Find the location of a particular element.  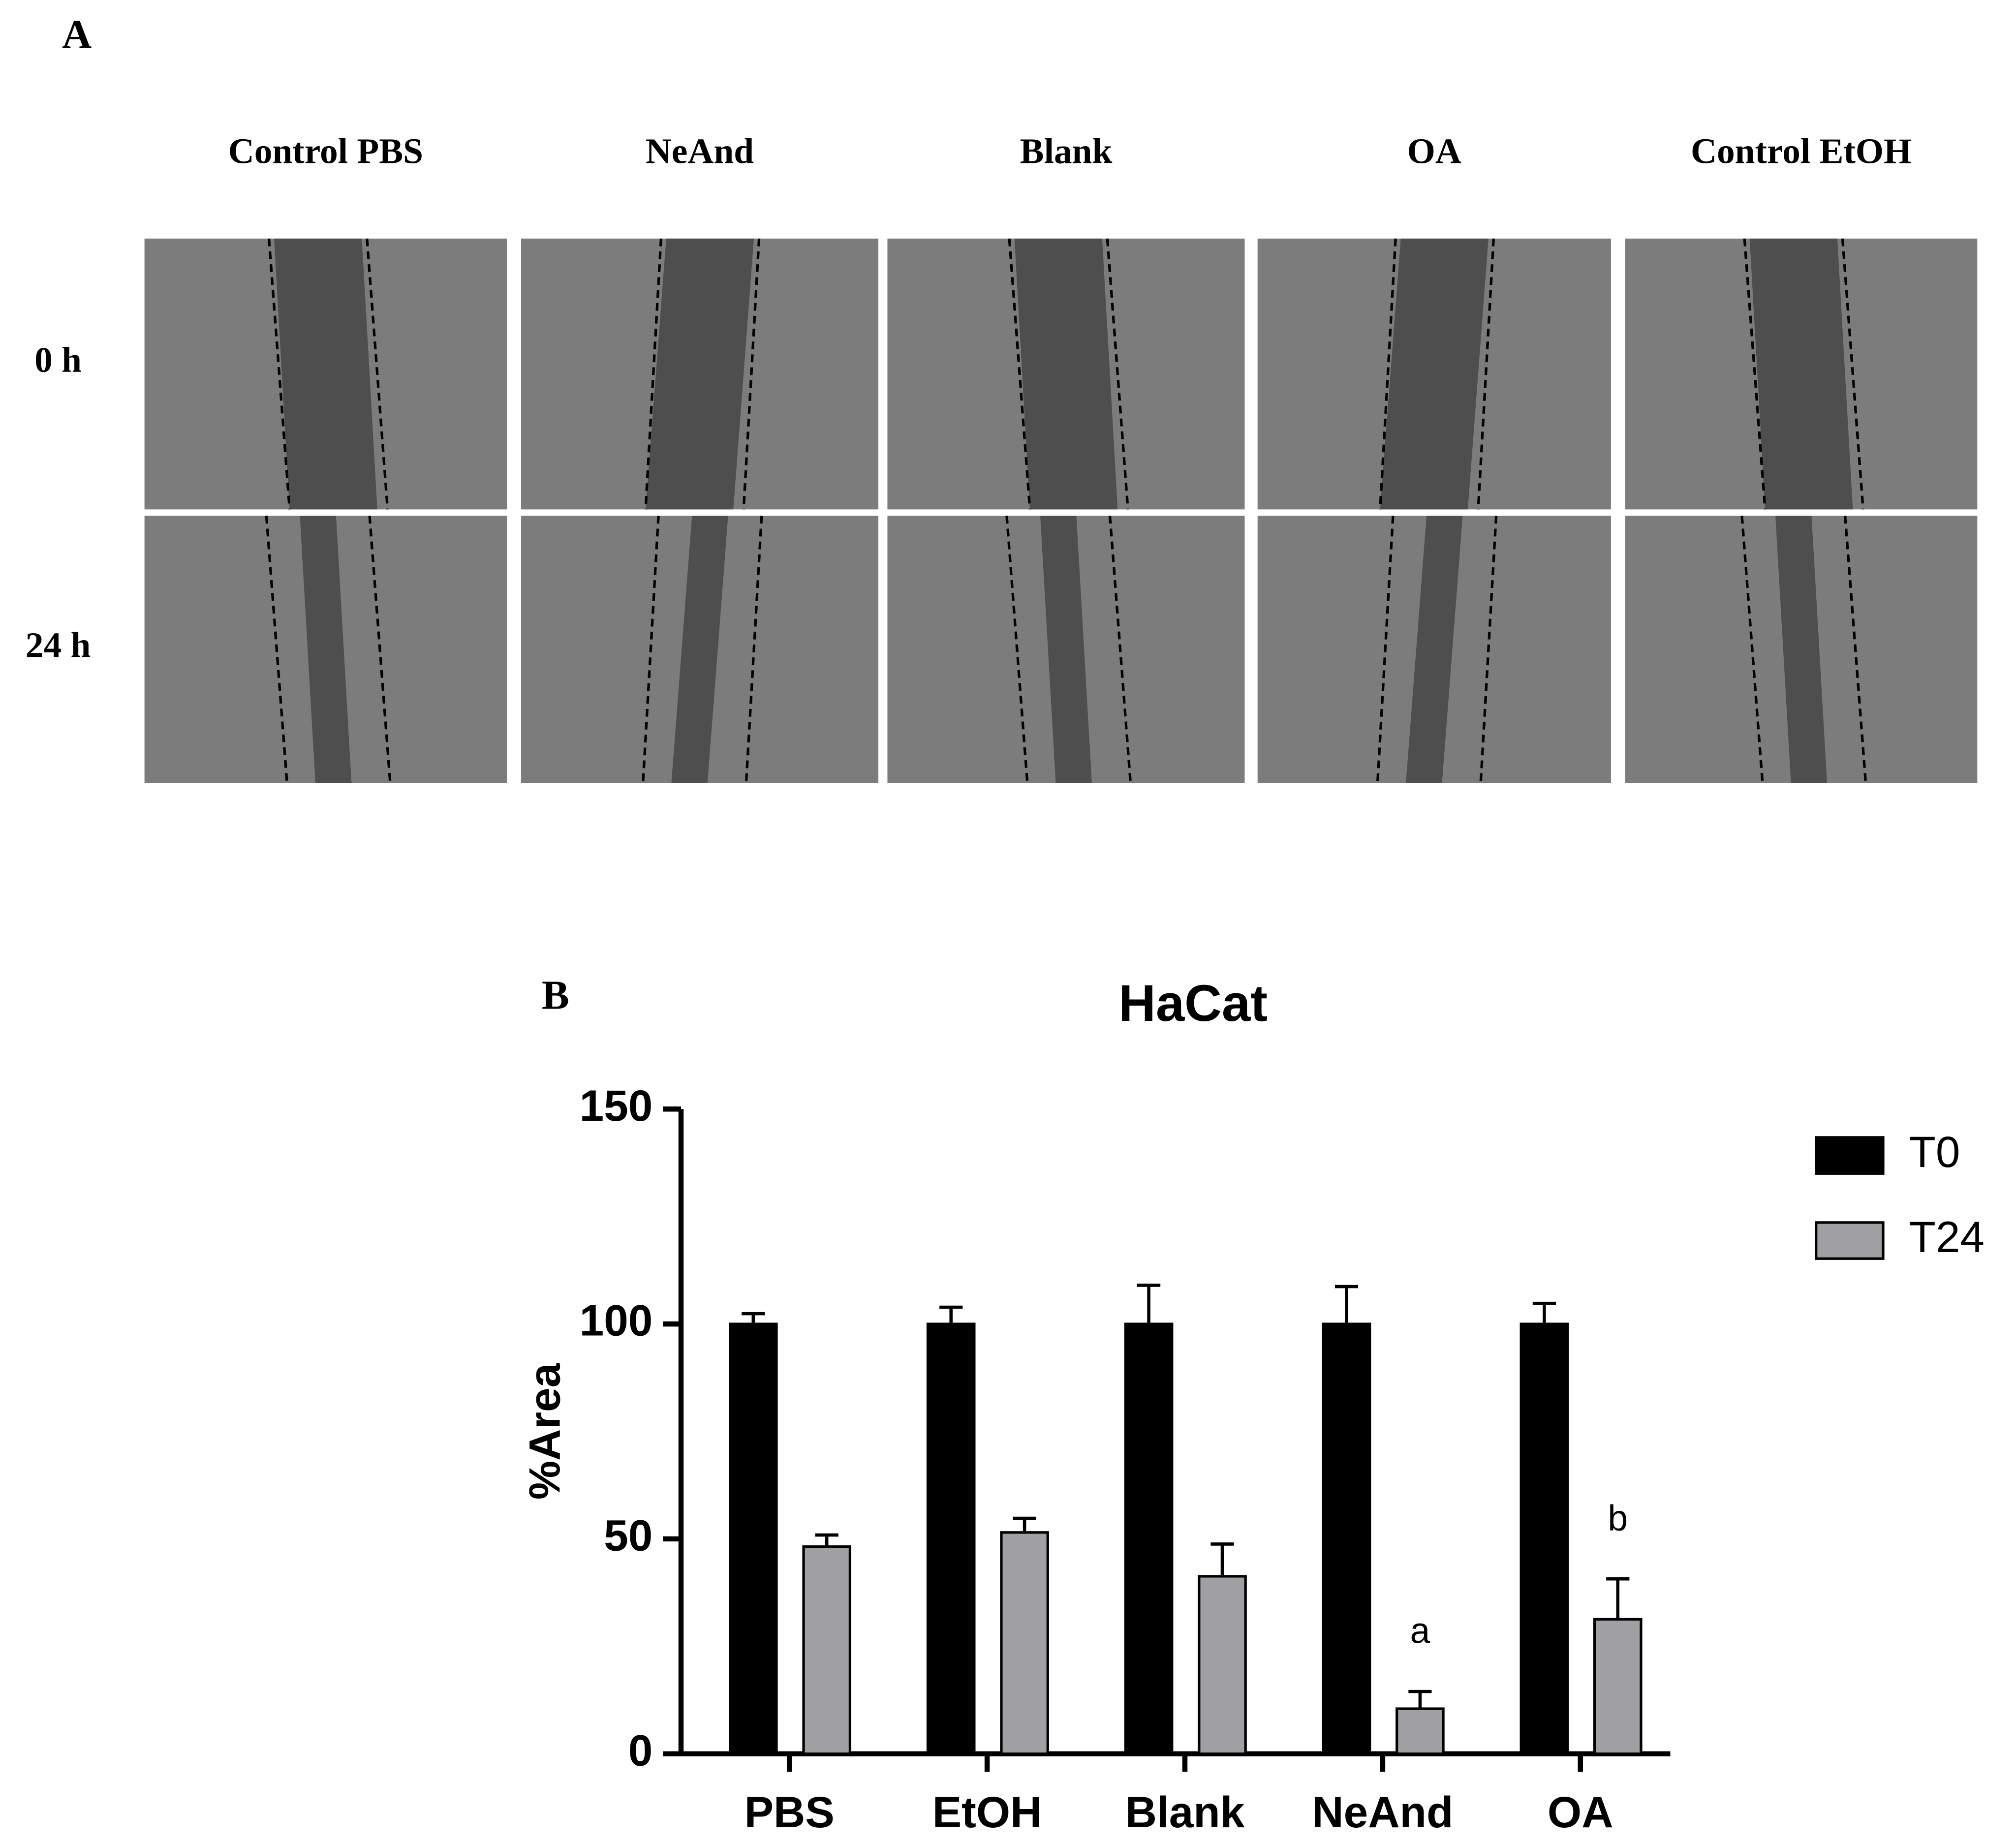

annotation: a is located at coordinates (1420, 1631).